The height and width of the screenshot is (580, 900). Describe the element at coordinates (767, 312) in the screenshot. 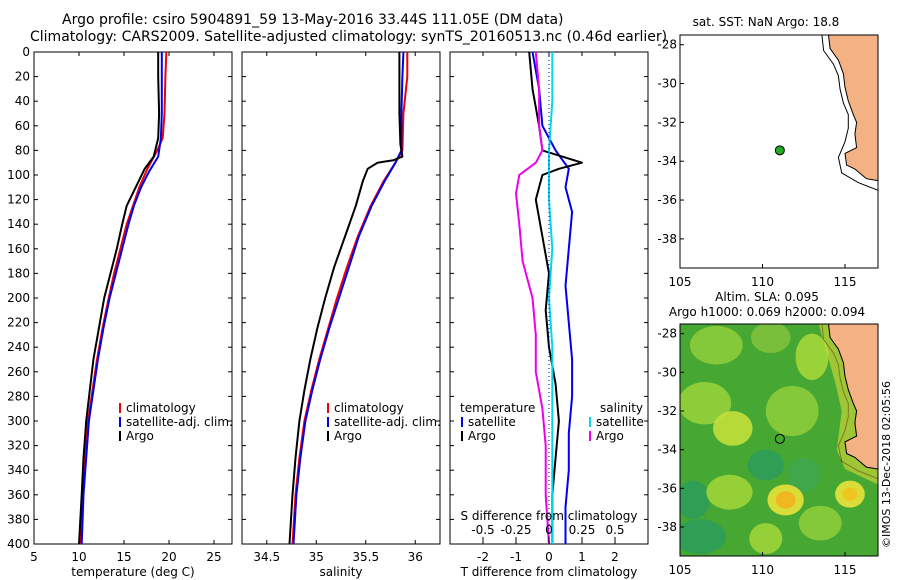

I see `sla-map-title-line2: Argo h1000: 0.069 h2000: 0.094` at that location.